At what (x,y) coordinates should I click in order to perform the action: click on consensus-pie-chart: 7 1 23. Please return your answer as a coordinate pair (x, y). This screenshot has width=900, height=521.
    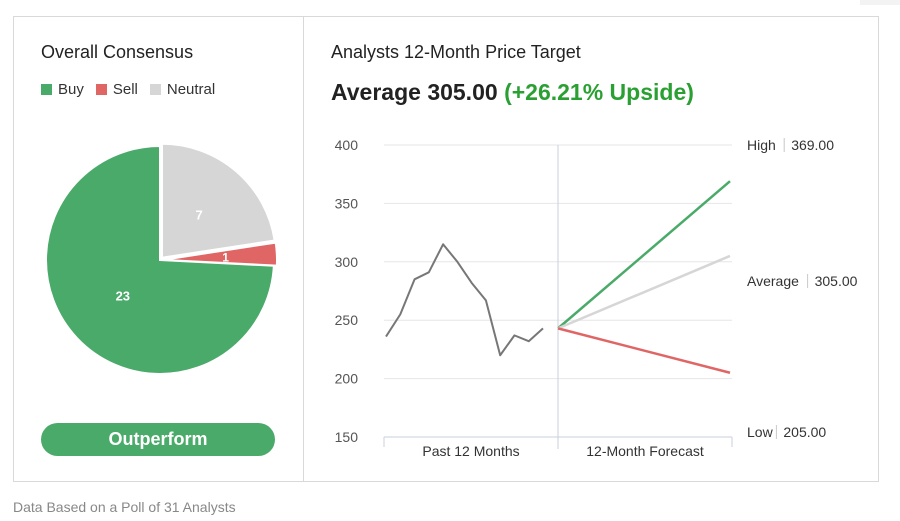
    Looking at the image, I should click on (161, 258).